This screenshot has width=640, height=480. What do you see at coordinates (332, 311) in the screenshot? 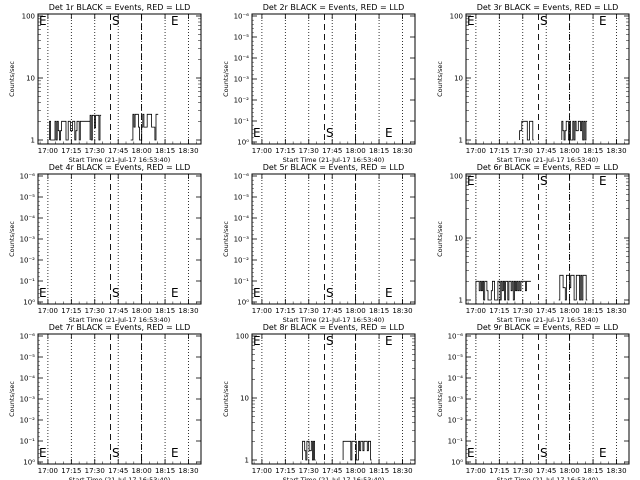
I see `x-tick-label: 17:45` at bounding box center [332, 311].